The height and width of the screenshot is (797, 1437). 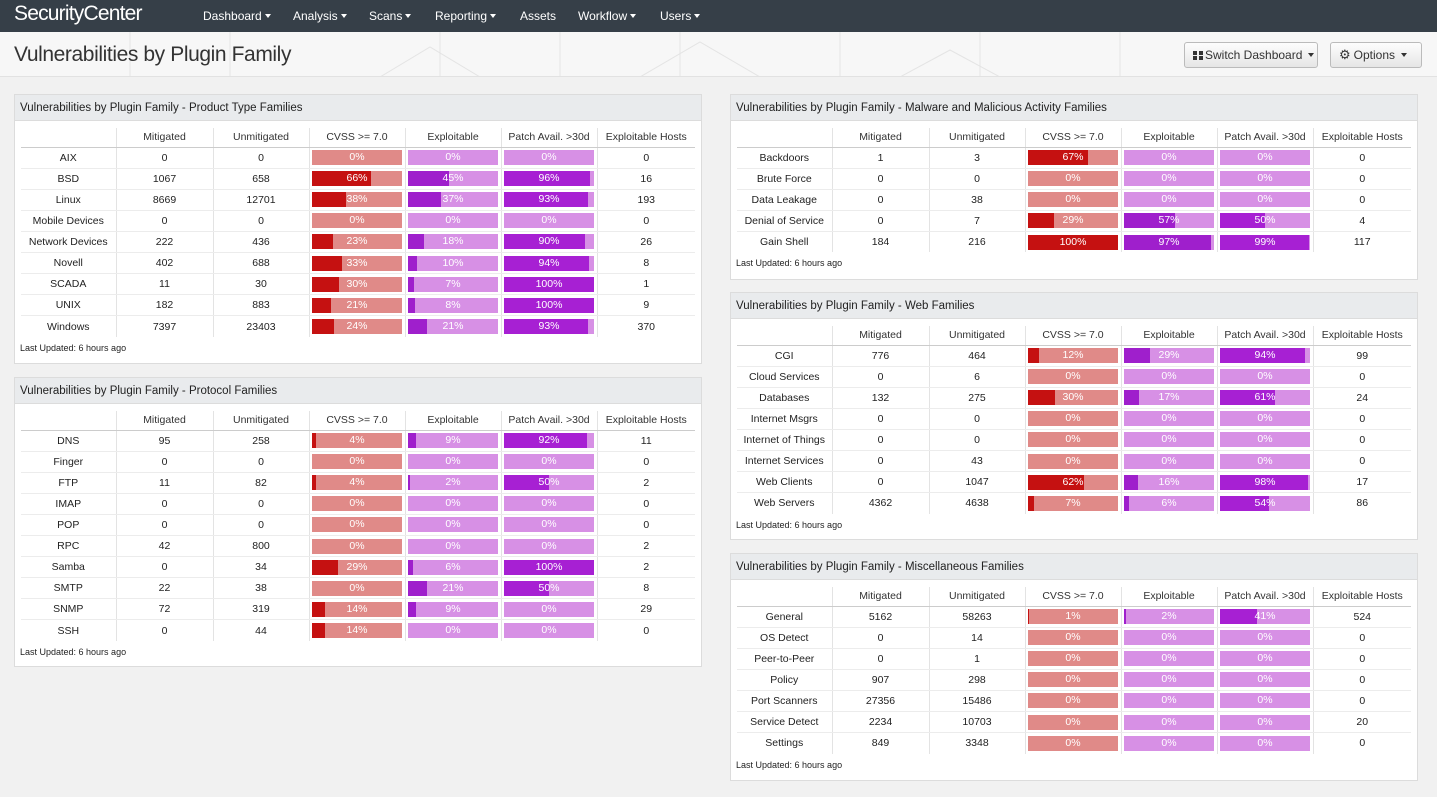 What do you see at coordinates (260, 630) in the screenshot?
I see `unmitigated-cell: 44` at bounding box center [260, 630].